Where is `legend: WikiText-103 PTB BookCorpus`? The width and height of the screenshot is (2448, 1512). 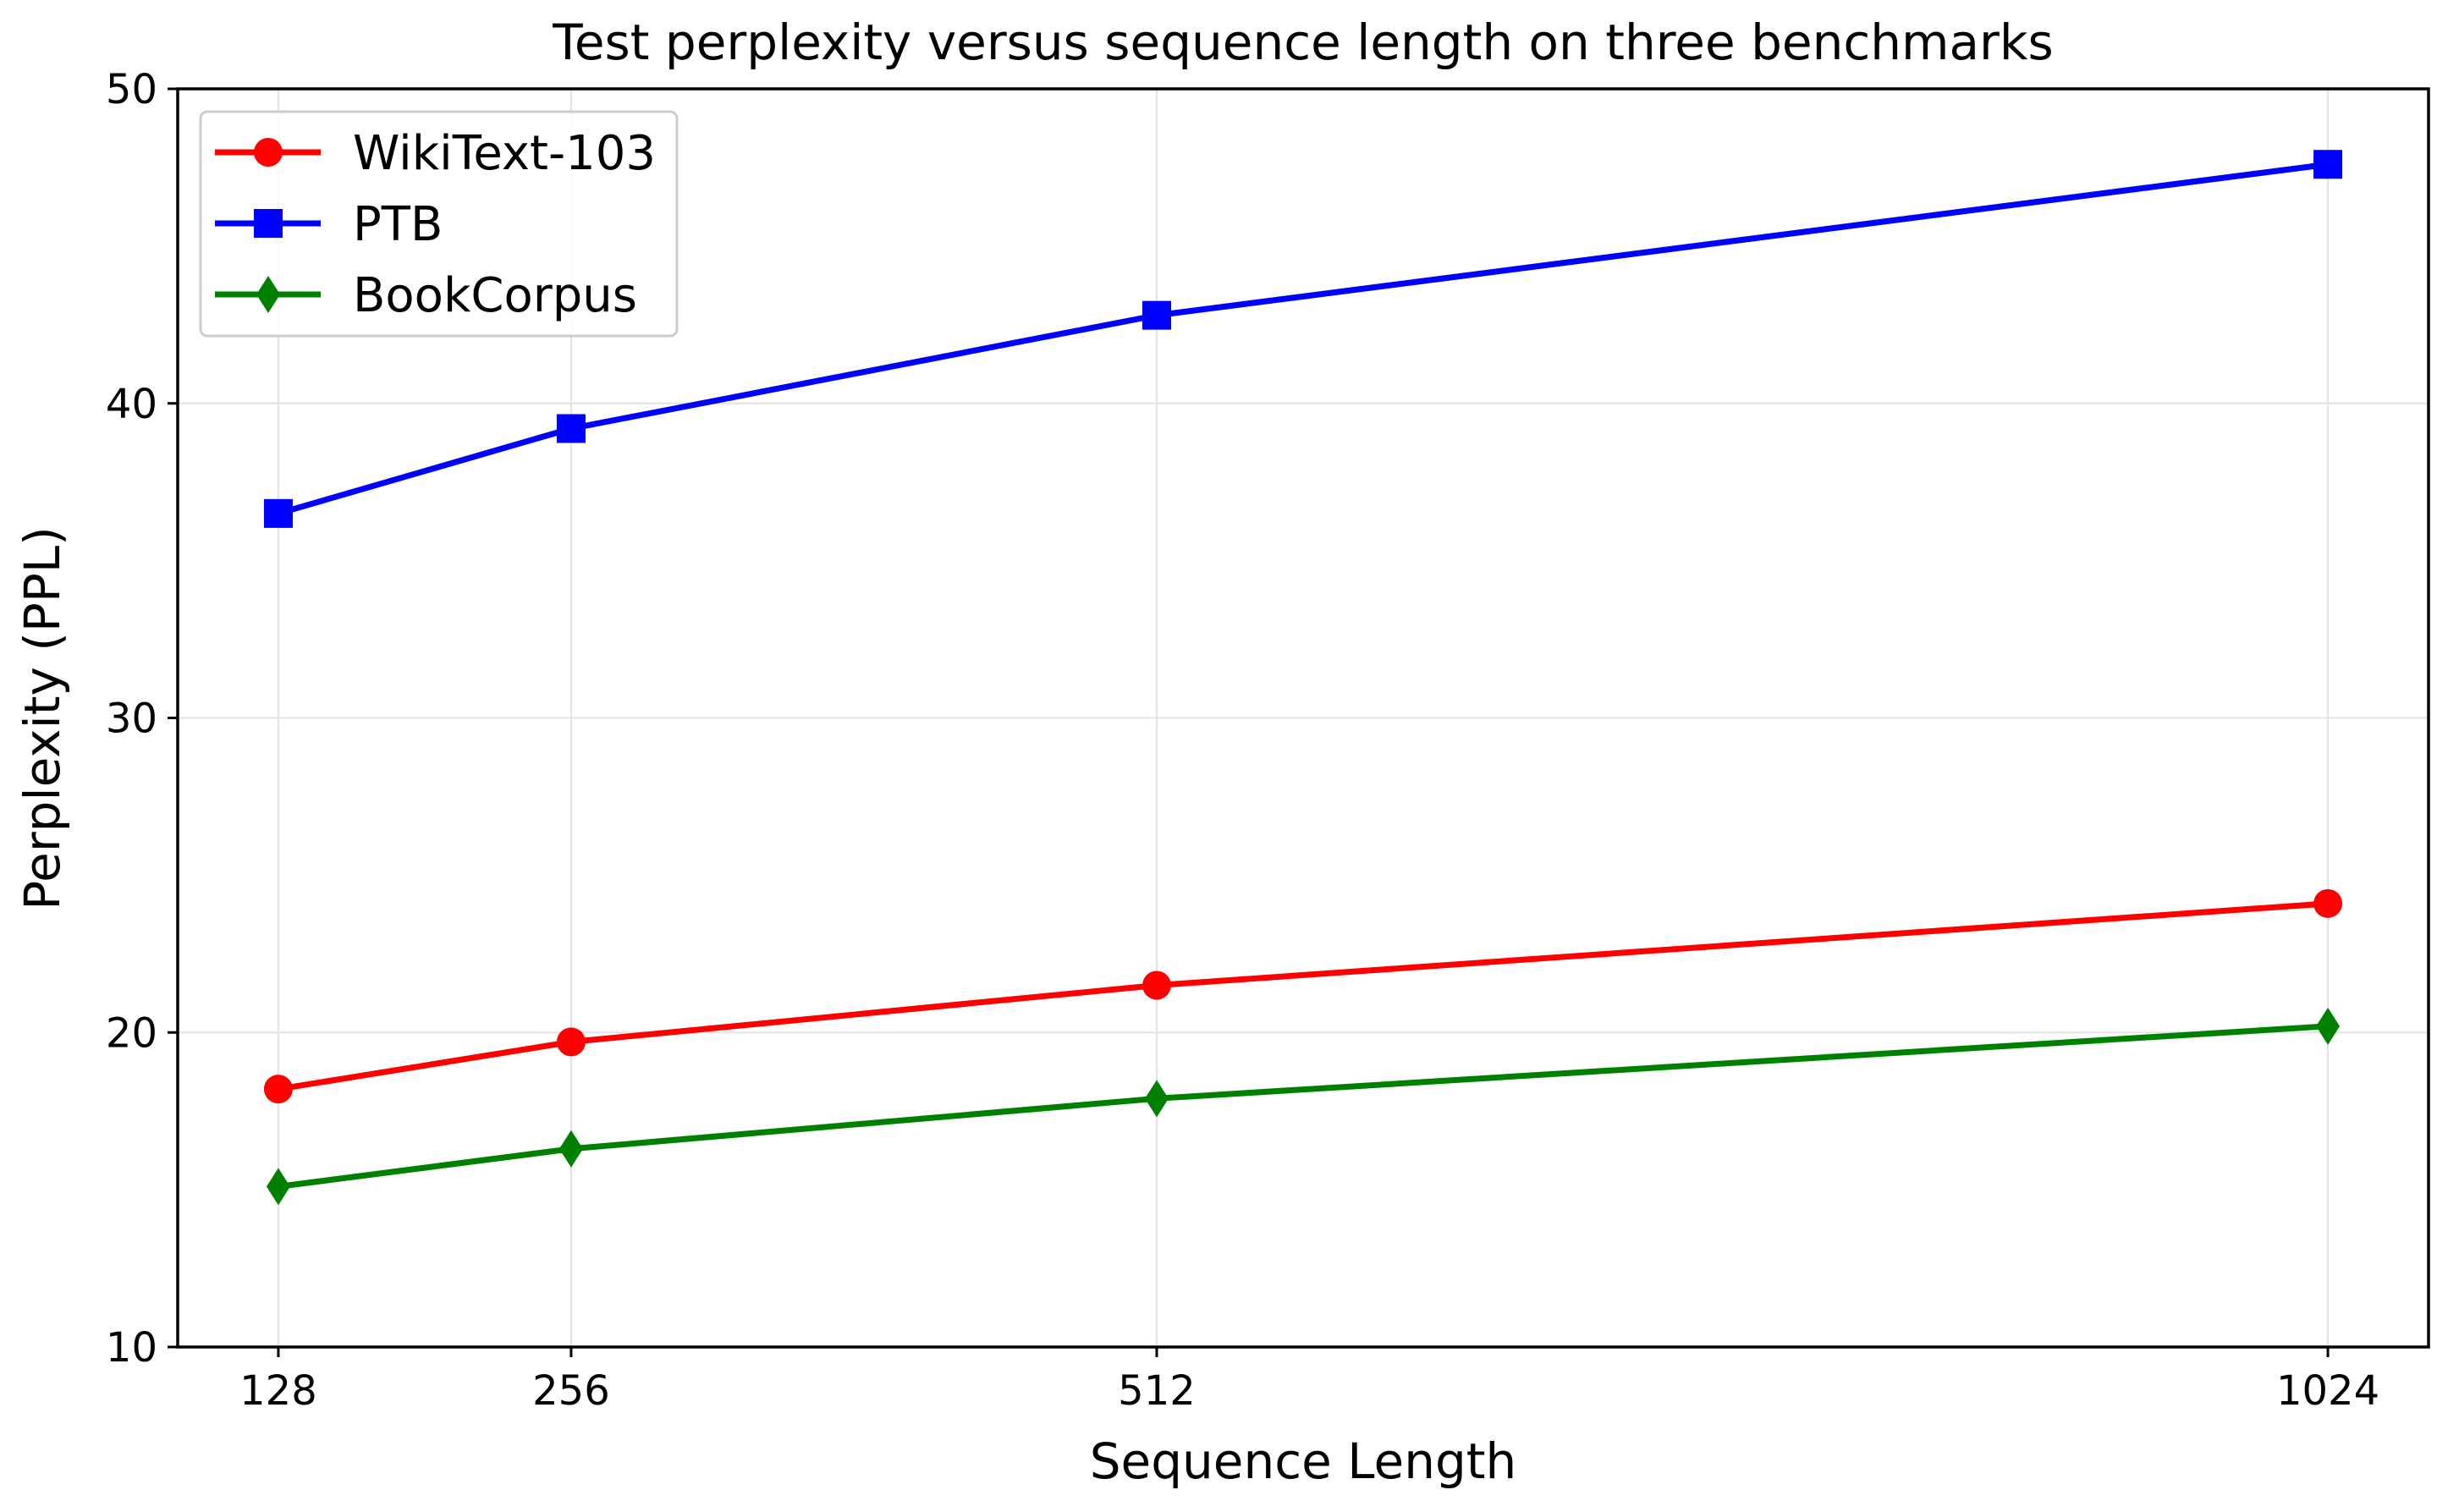
legend: WikiText-103 PTB BookCorpus is located at coordinates (439, 224).